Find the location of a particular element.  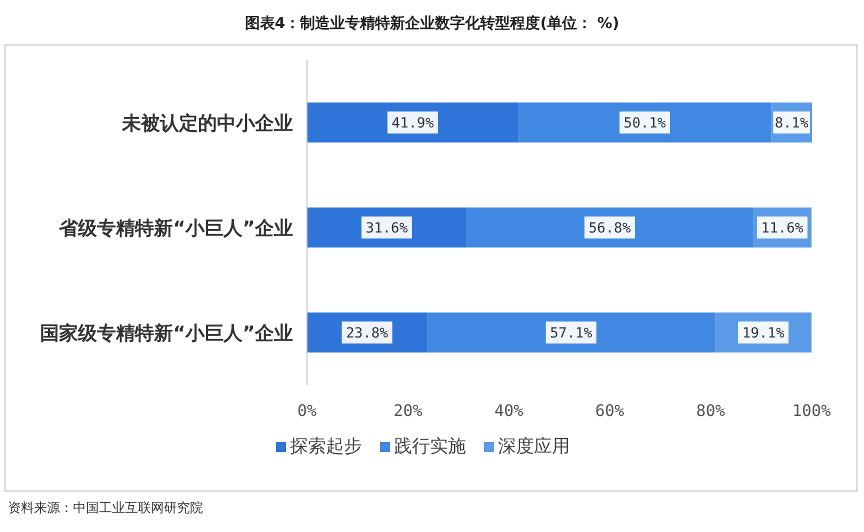

data-label: 23.8% is located at coordinates (367, 334).